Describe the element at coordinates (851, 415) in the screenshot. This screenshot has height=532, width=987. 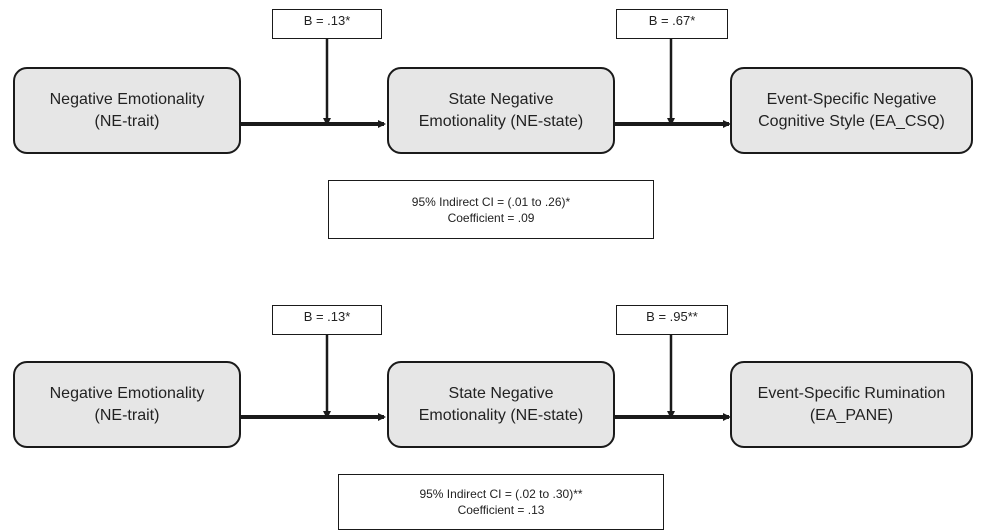
I see `outcome-label-line2: (EA_PANE)` at that location.